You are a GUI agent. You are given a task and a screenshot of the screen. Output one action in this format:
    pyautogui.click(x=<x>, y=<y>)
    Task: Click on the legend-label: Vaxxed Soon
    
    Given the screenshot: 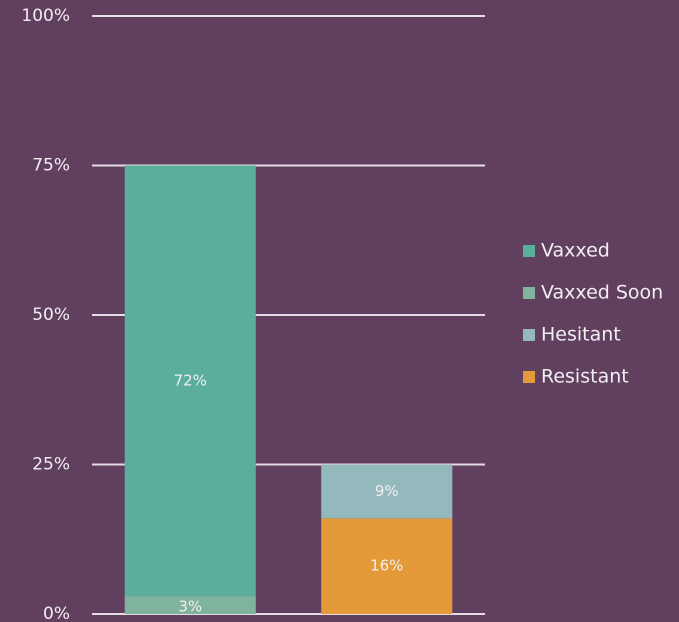 What is the action you would take?
    pyautogui.click(x=602, y=293)
    